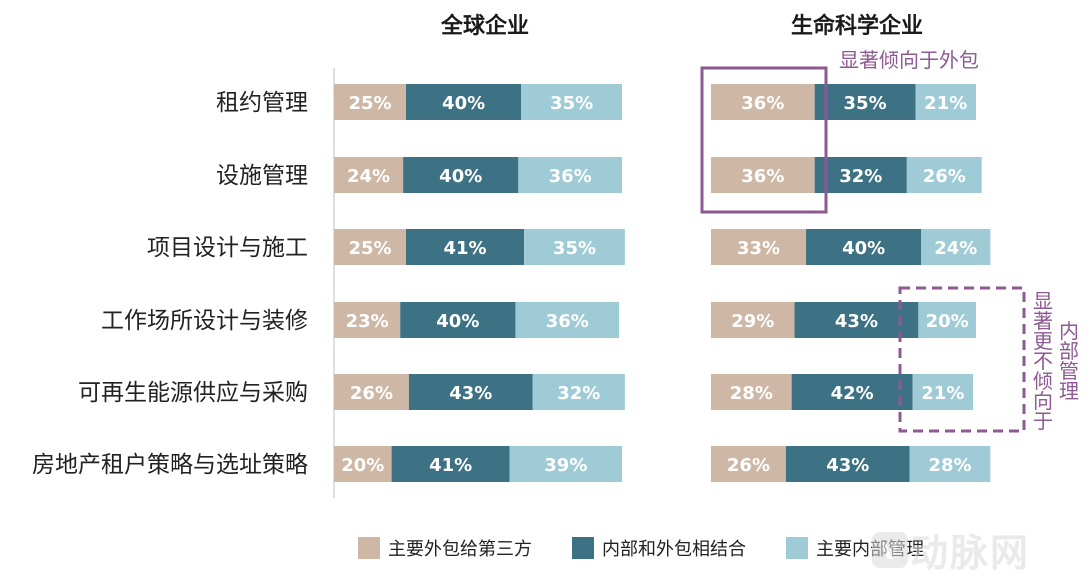 The height and width of the screenshot is (578, 1090). I want to click on panel-title-0: 全球企业, so click(484, 26).